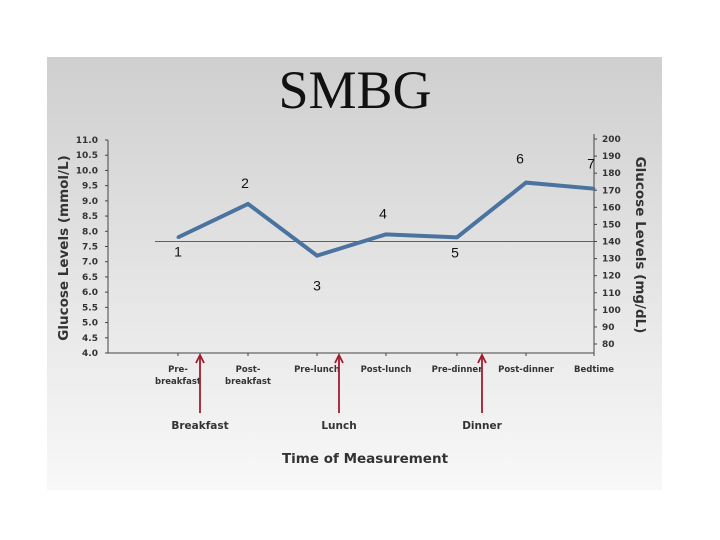 The height and width of the screenshot is (540, 720). What do you see at coordinates (611, 157) in the screenshot?
I see `y2-tick-label: 190` at bounding box center [611, 157].